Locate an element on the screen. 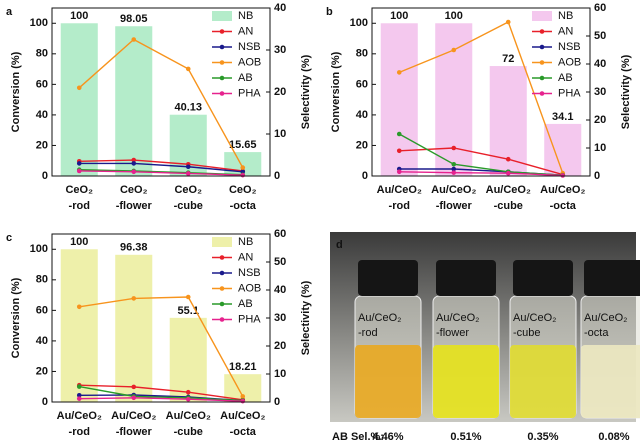  selectivity-value: 0.35% is located at coordinates (542, 437).